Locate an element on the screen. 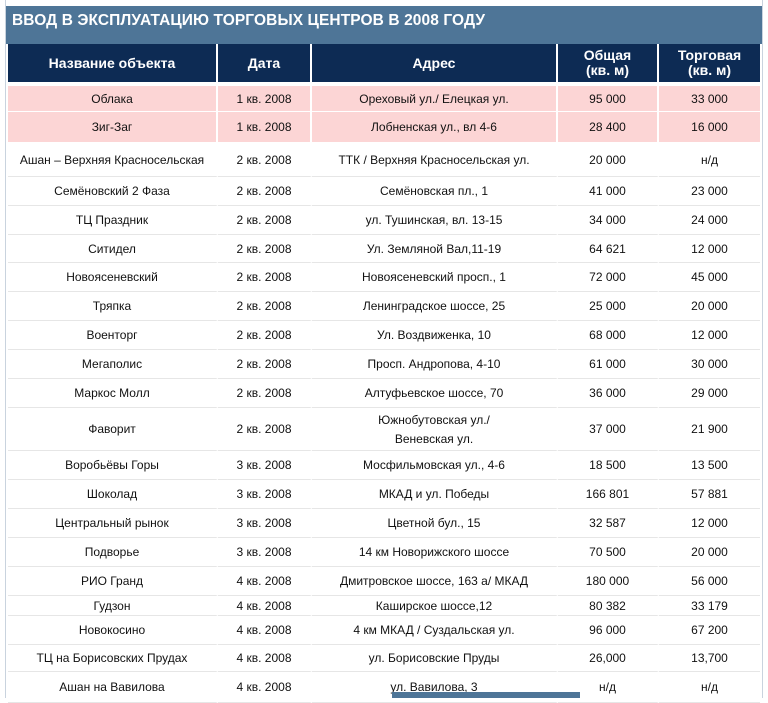 The height and width of the screenshot is (703, 768). cell-total-area: 26,000 is located at coordinates (608, 658).